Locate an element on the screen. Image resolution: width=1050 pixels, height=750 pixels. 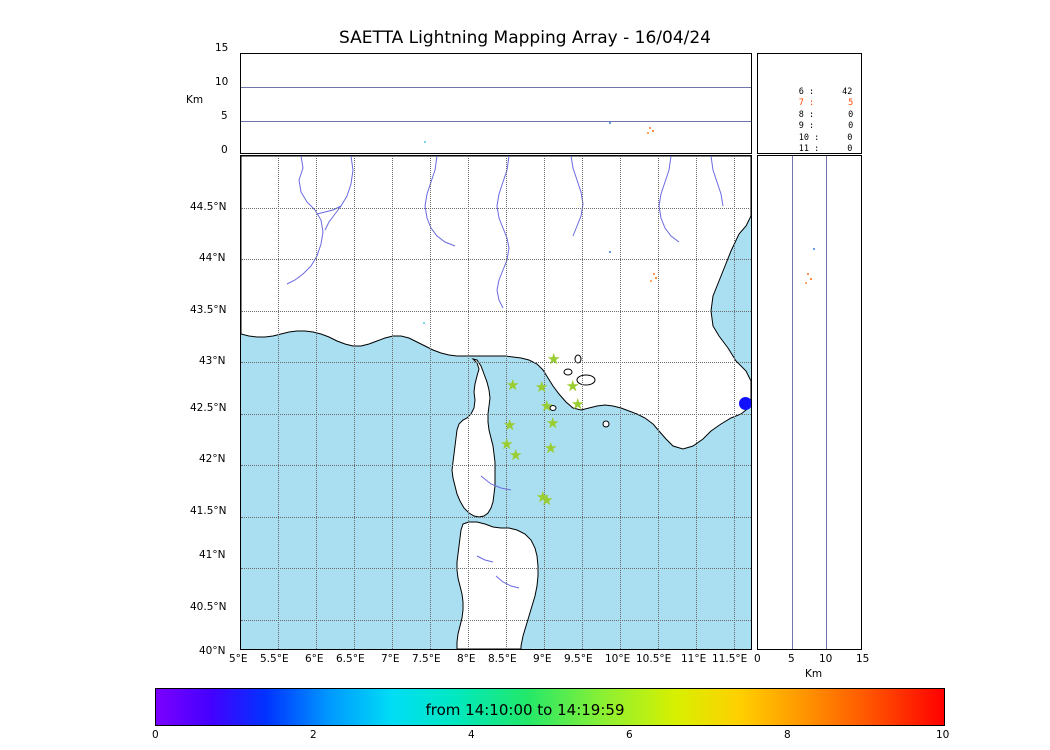
legend-key: 8 : is located at coordinates (806, 114).